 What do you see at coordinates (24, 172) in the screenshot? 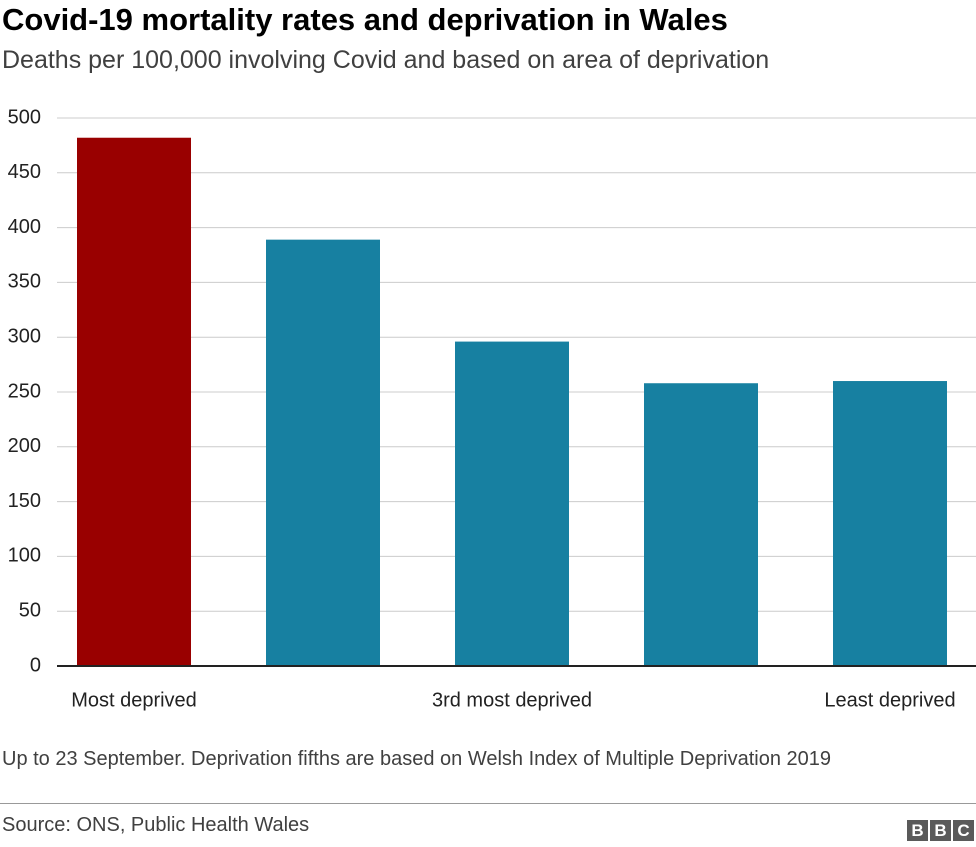
I see `y-tick-label: 450` at bounding box center [24, 172].